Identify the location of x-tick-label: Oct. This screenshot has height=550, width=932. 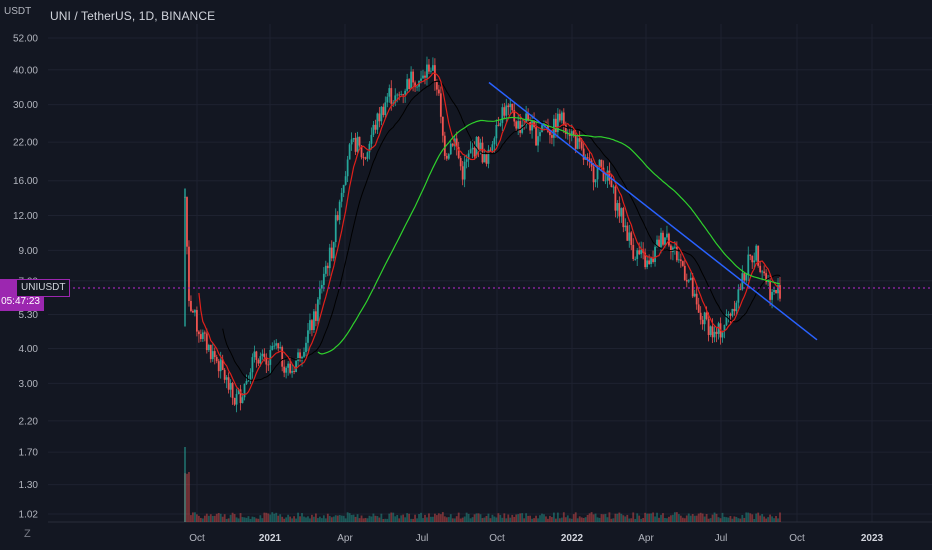
(197, 538).